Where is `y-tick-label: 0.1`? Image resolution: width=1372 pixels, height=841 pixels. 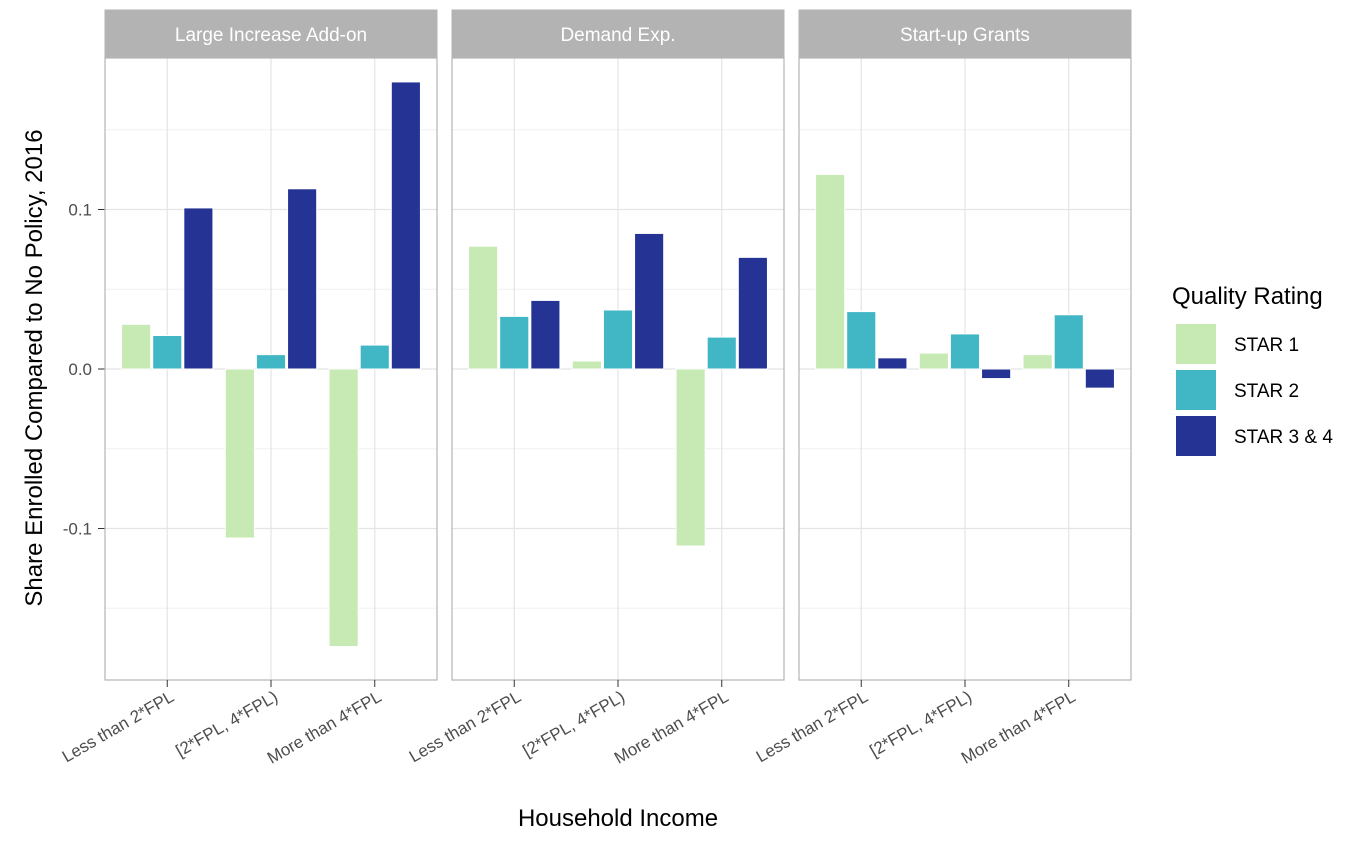 y-tick-label: 0.1 is located at coordinates (80, 210).